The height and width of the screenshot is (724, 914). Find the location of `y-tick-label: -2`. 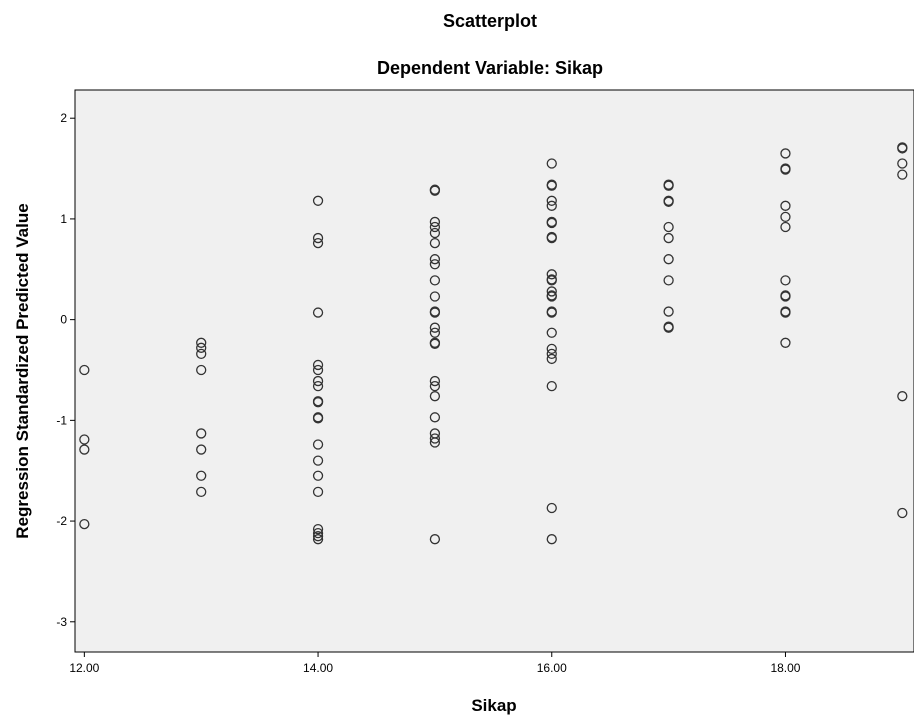

y-tick-label: -2 is located at coordinates (61, 521).